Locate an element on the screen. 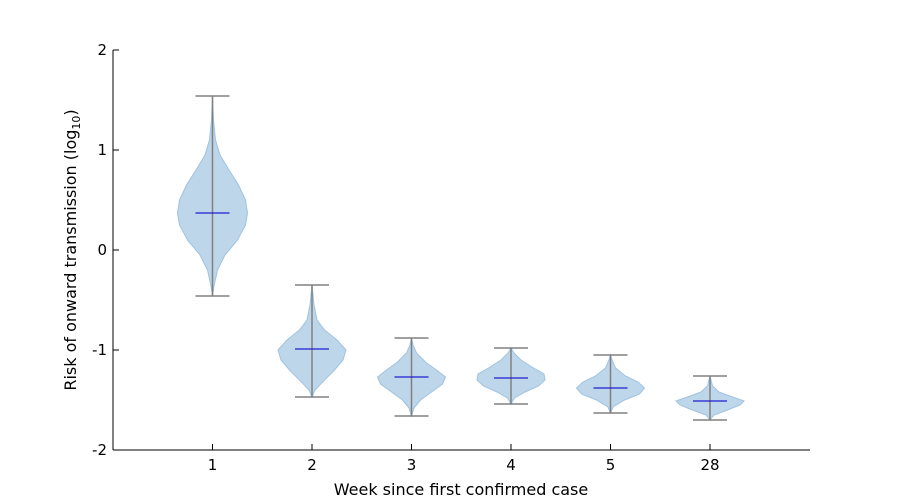 The height and width of the screenshot is (500, 900). x-tick-label-5: 5 is located at coordinates (611, 465).